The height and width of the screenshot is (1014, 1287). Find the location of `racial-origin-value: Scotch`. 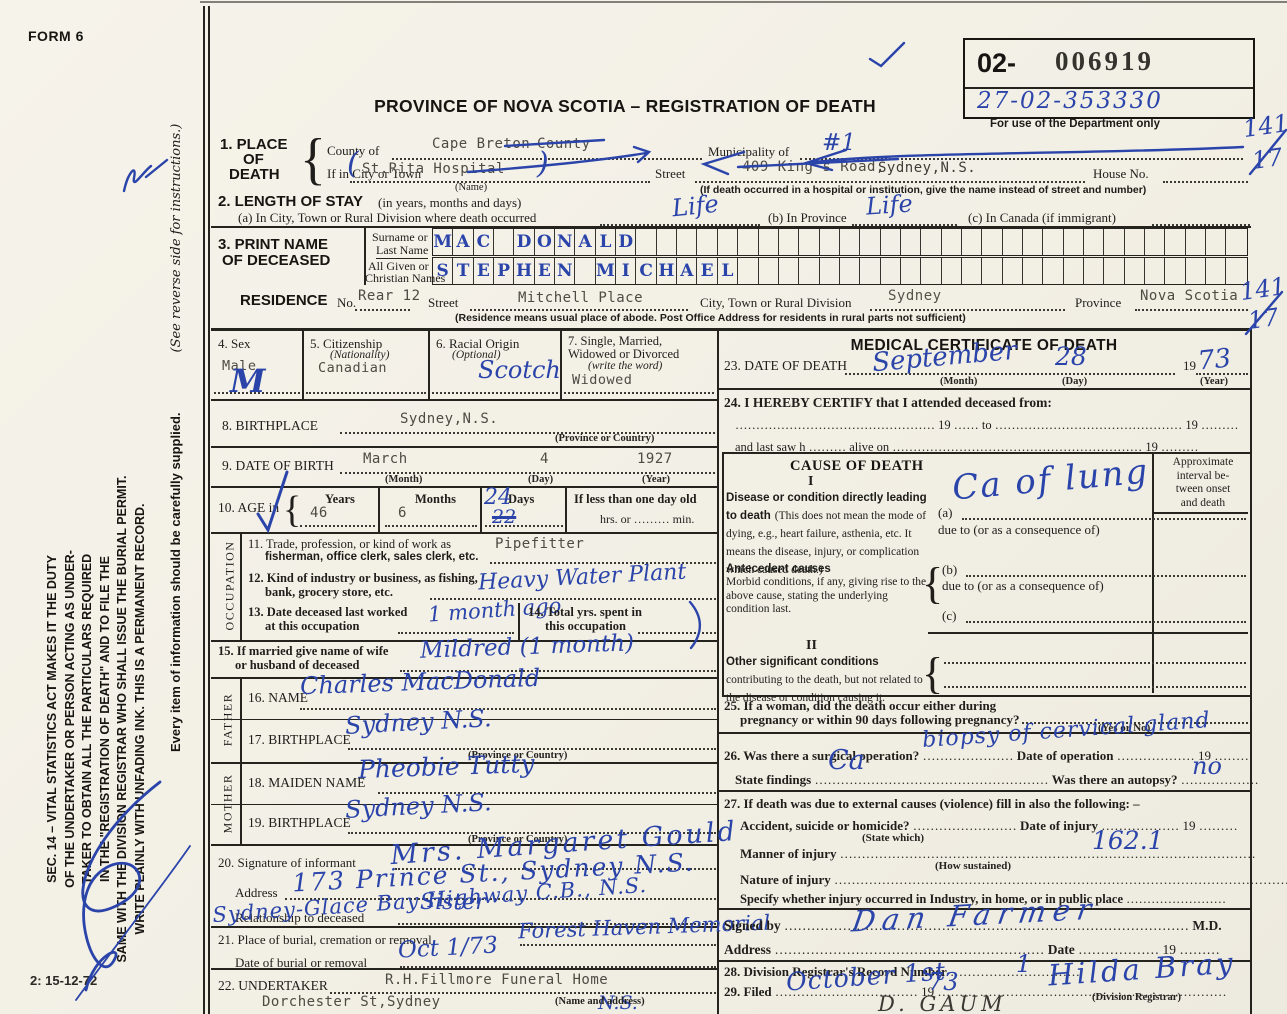

racial-origin-value: Scotch is located at coordinates (519, 370).